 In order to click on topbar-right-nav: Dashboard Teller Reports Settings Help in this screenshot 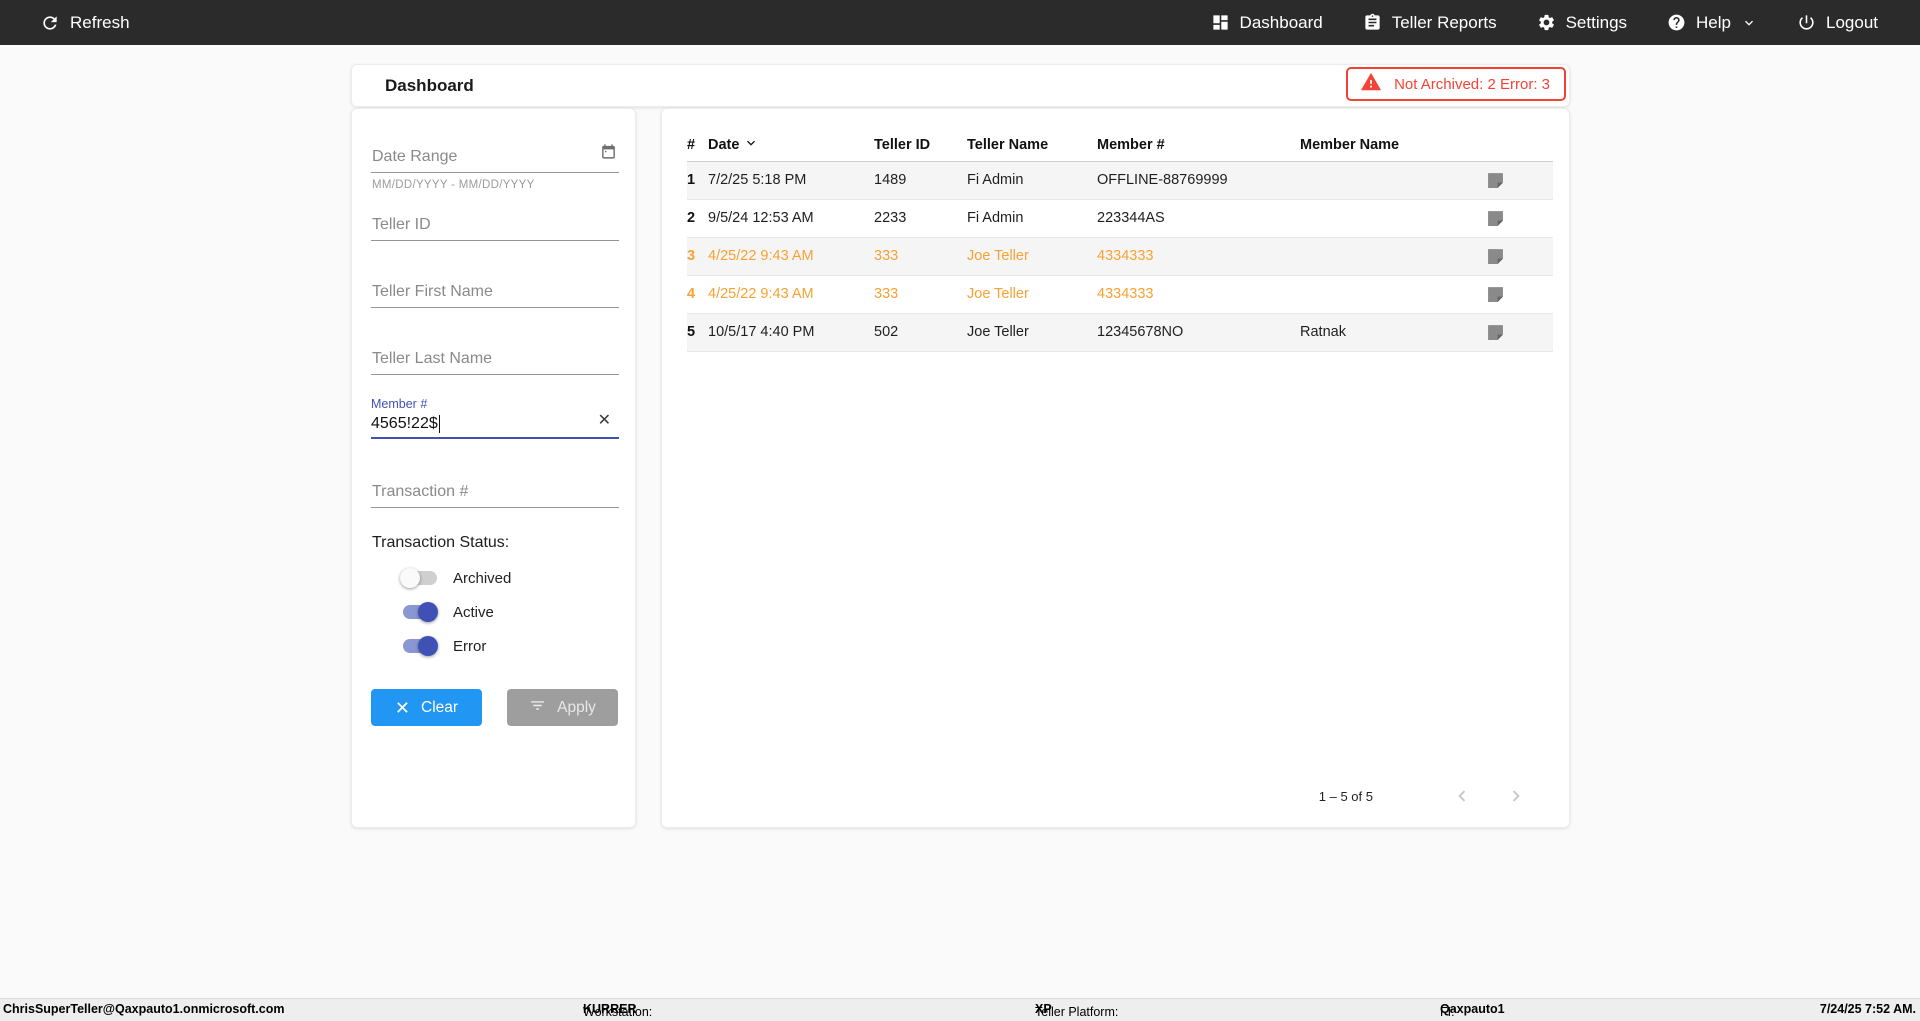, I will do `click(1544, 23)`.